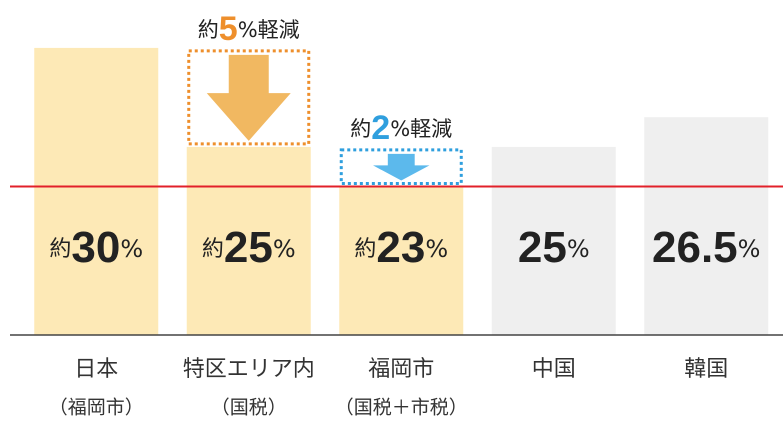  Describe the element at coordinates (249, 247) in the screenshot. I see `value-label: 約25%` at that location.